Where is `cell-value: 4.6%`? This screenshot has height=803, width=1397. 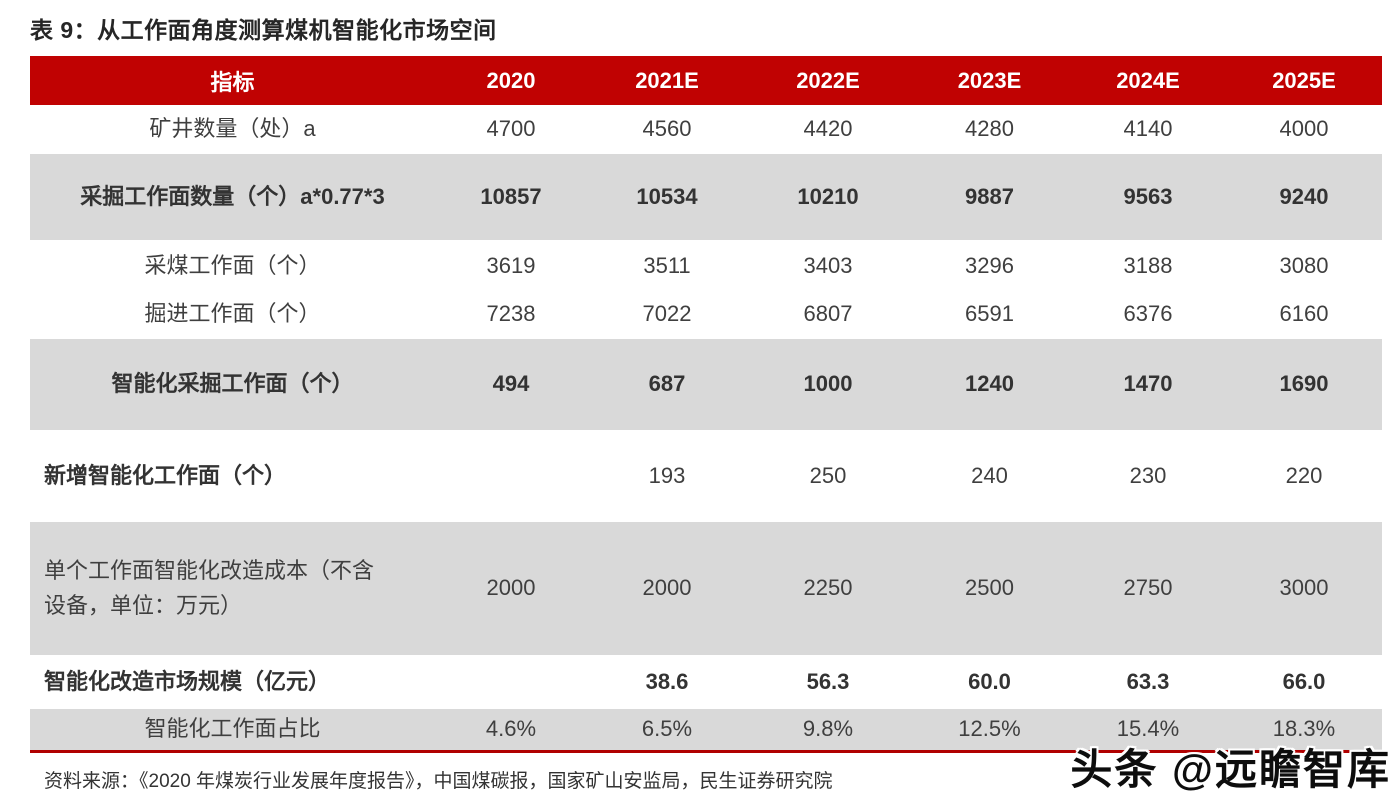
cell-value: 4.6% is located at coordinates (511, 729).